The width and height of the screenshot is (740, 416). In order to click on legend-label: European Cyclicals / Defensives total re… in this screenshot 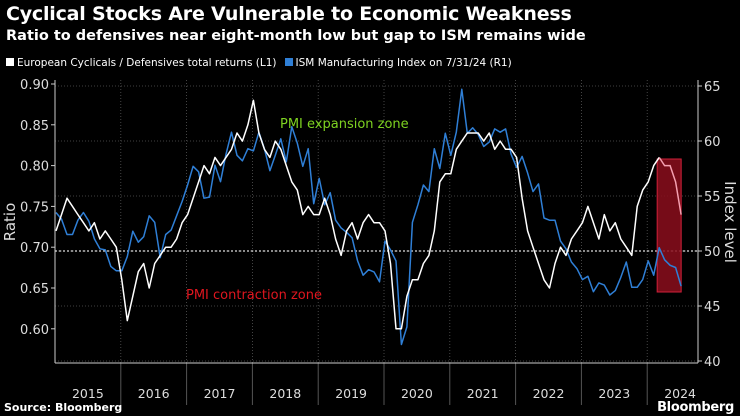, I will do `click(147, 63)`.